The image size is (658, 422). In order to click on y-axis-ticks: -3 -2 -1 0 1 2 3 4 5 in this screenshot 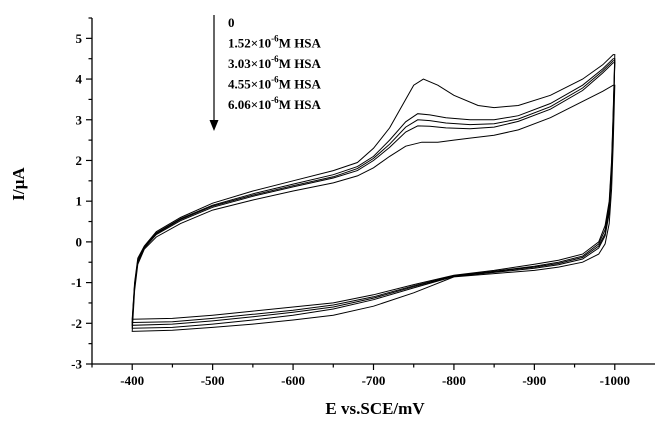, I will do `click(81, 194)`.